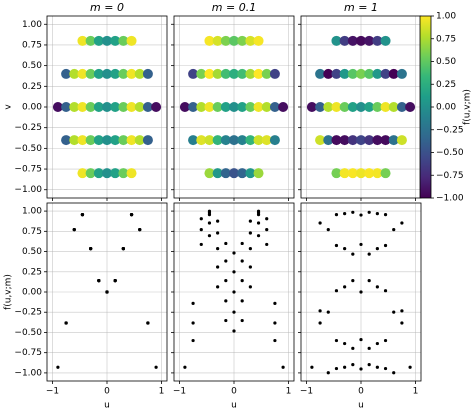  I want to click on y-tick-label: 0.00, so click(32, 108).